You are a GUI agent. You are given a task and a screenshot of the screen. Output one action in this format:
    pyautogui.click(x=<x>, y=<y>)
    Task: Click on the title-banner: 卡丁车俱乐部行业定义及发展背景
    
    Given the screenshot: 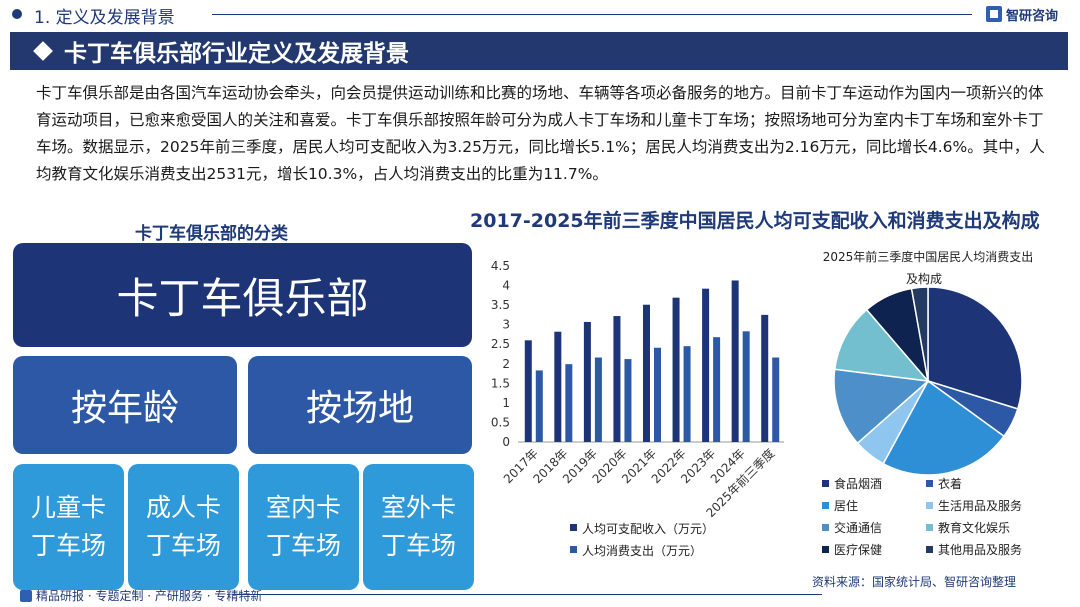 What is the action you would take?
    pyautogui.click(x=539, y=51)
    